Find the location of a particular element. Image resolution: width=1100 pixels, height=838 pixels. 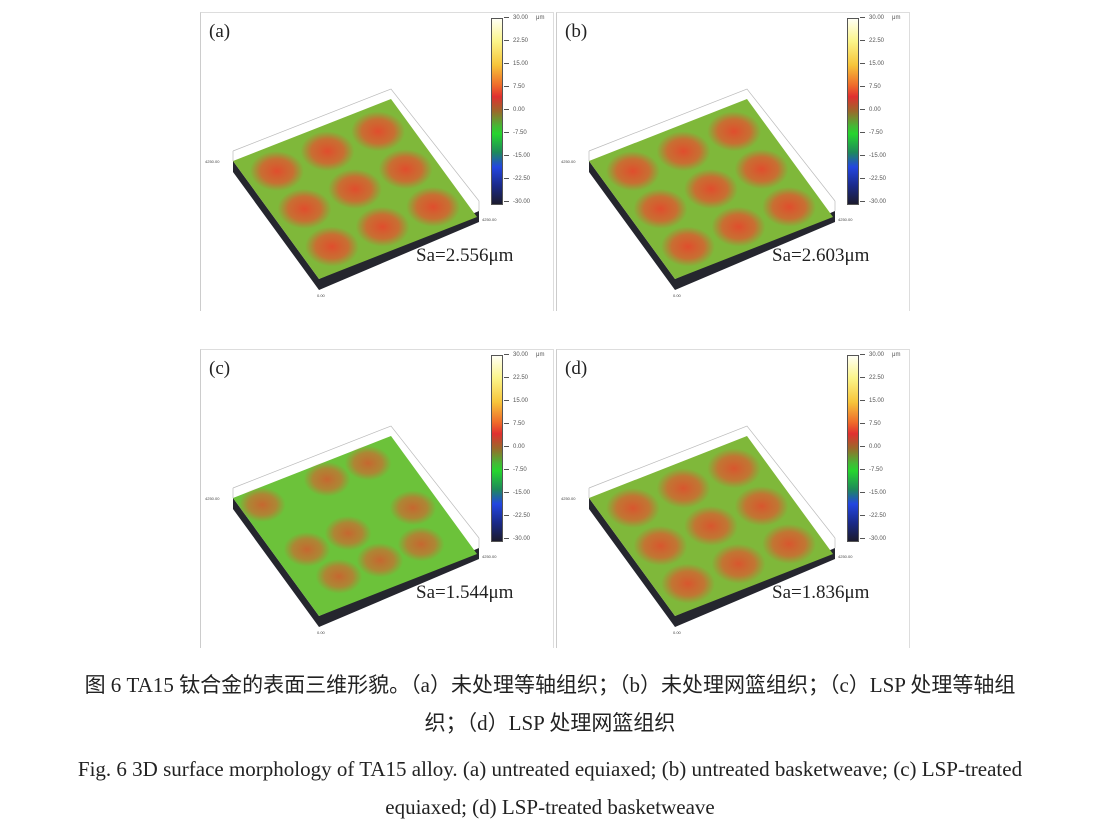

panel-label: (c) is located at coordinates (220, 368).